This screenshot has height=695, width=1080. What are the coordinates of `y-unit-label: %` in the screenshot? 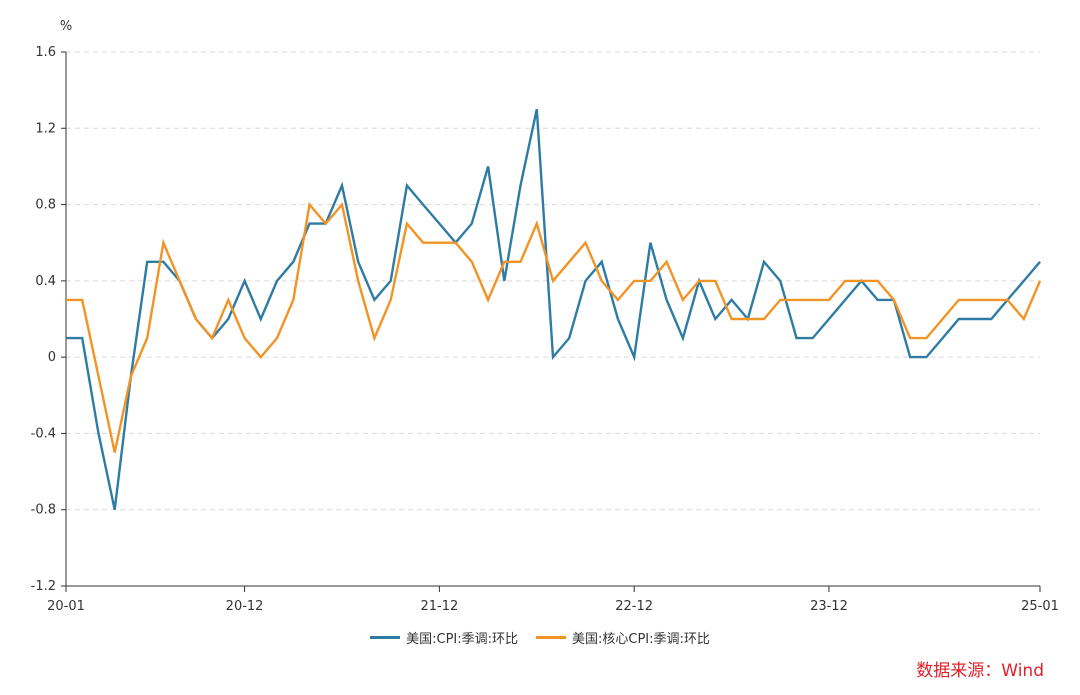 It's located at (66, 26).